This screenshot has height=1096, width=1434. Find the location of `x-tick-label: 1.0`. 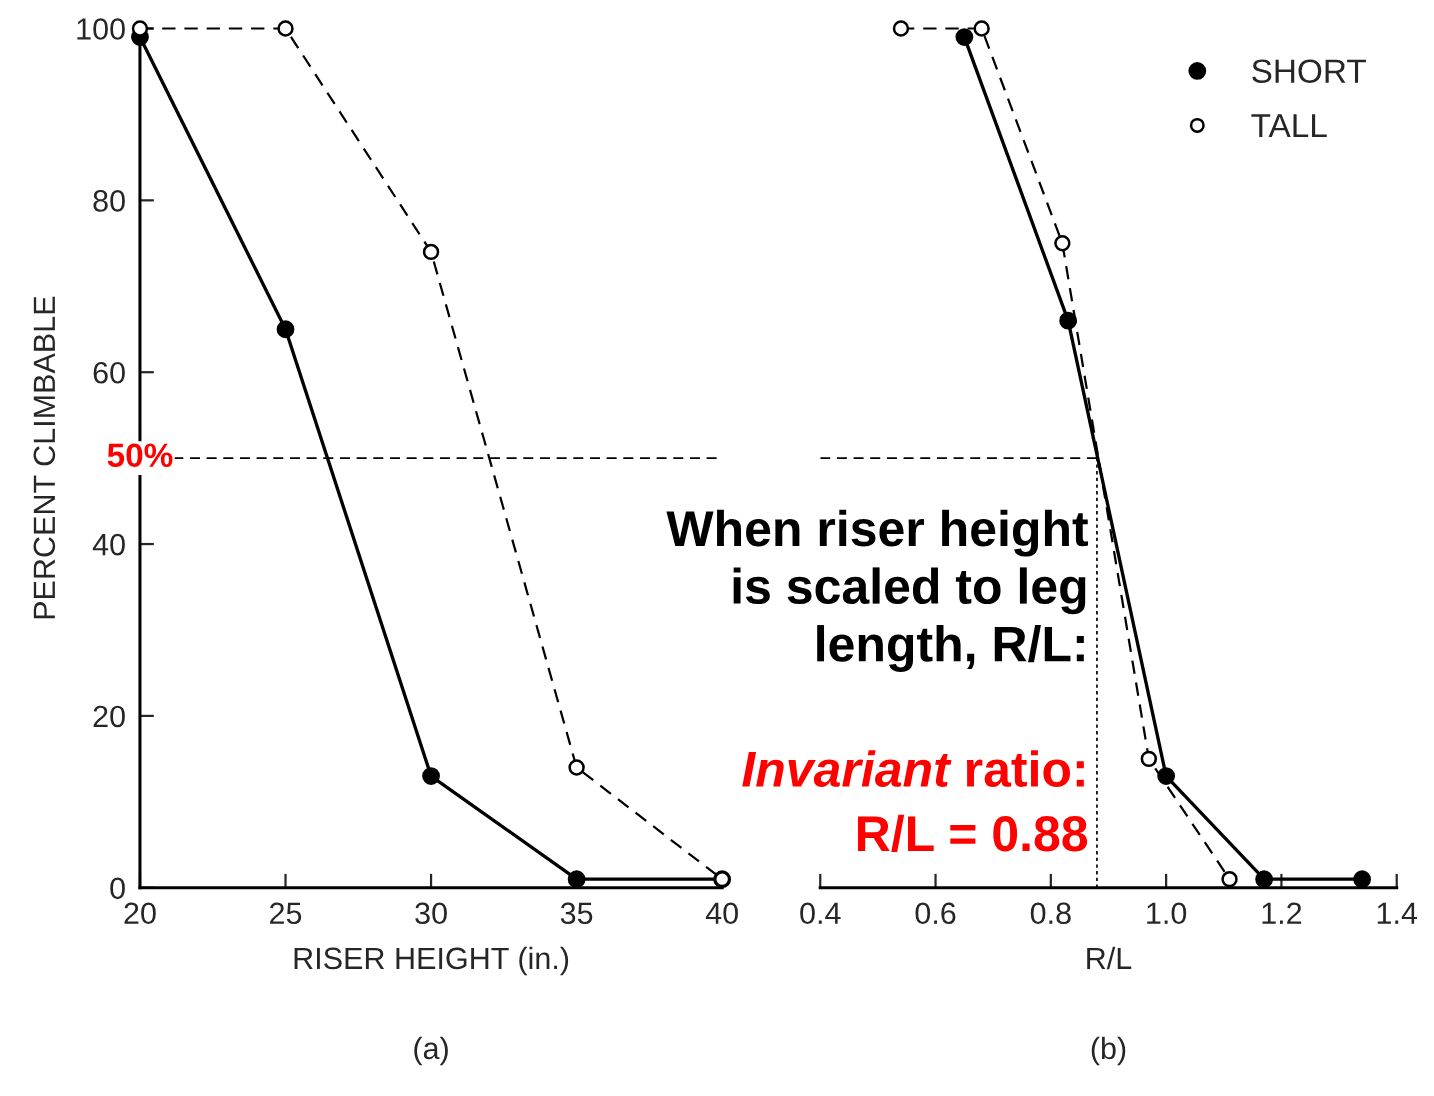

x-tick-label: 1.0 is located at coordinates (1167, 913).